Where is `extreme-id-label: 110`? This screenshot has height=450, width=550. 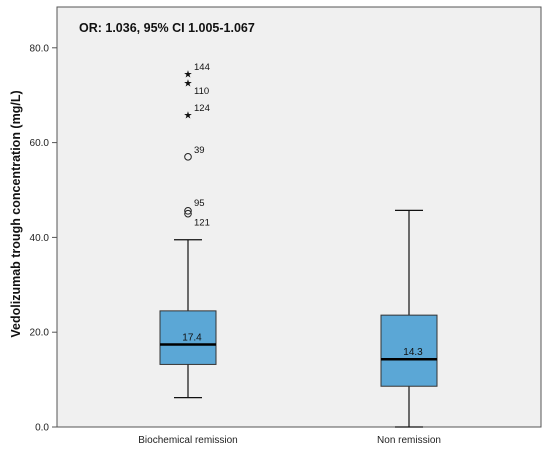
extreme-id-label: 110 is located at coordinates (201, 91).